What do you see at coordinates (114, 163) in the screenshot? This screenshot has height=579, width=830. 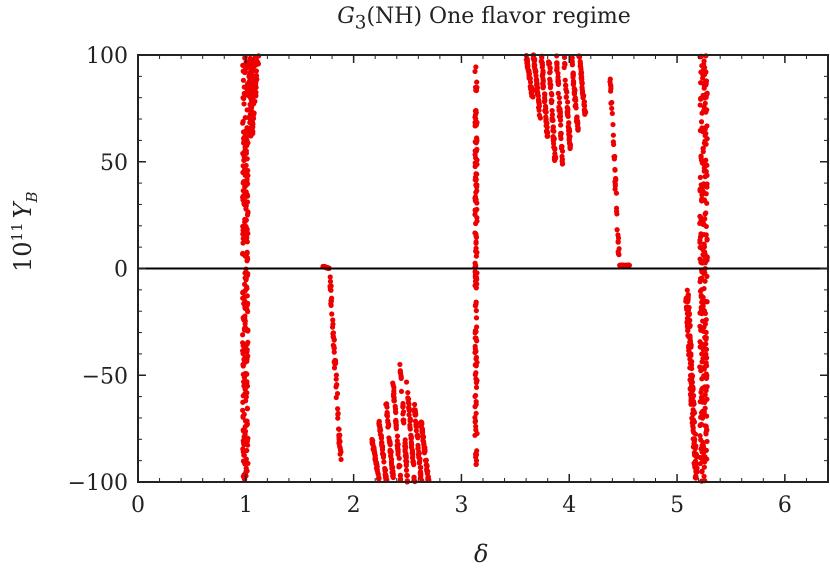 I see `y-tick-label: 50` at bounding box center [114, 163].